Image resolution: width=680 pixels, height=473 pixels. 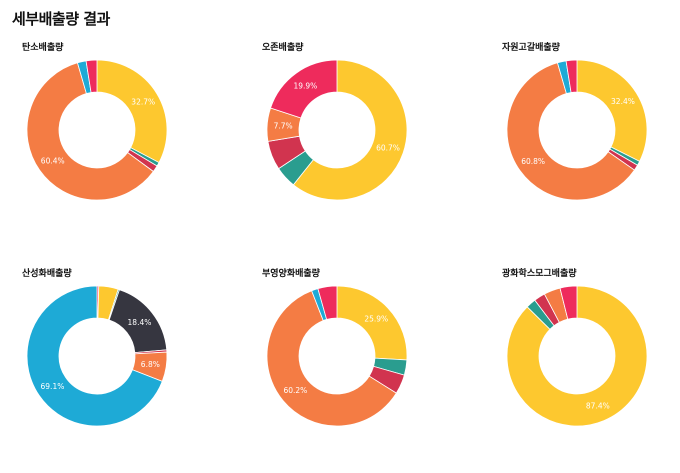 I want to click on slice-label: 69.1%, so click(x=53, y=386).